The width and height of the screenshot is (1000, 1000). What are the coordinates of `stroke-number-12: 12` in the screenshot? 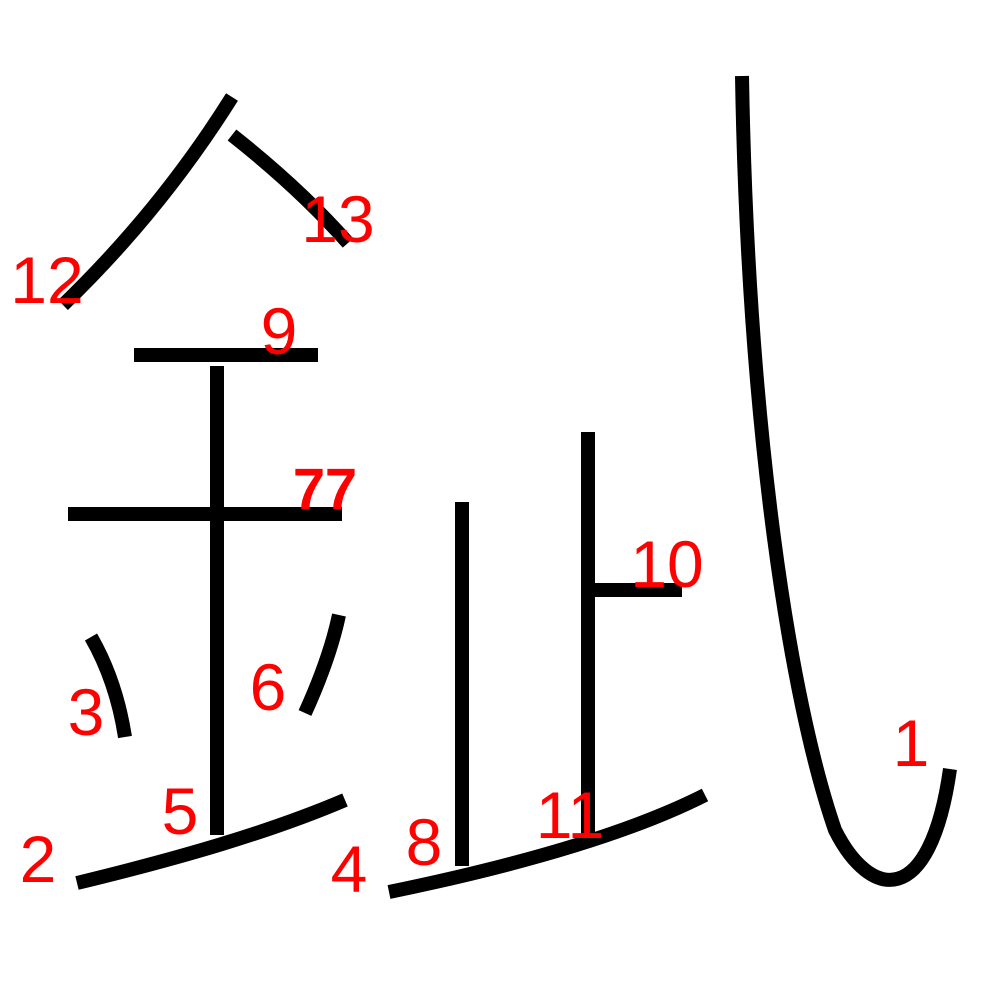 It's located at (46, 280).